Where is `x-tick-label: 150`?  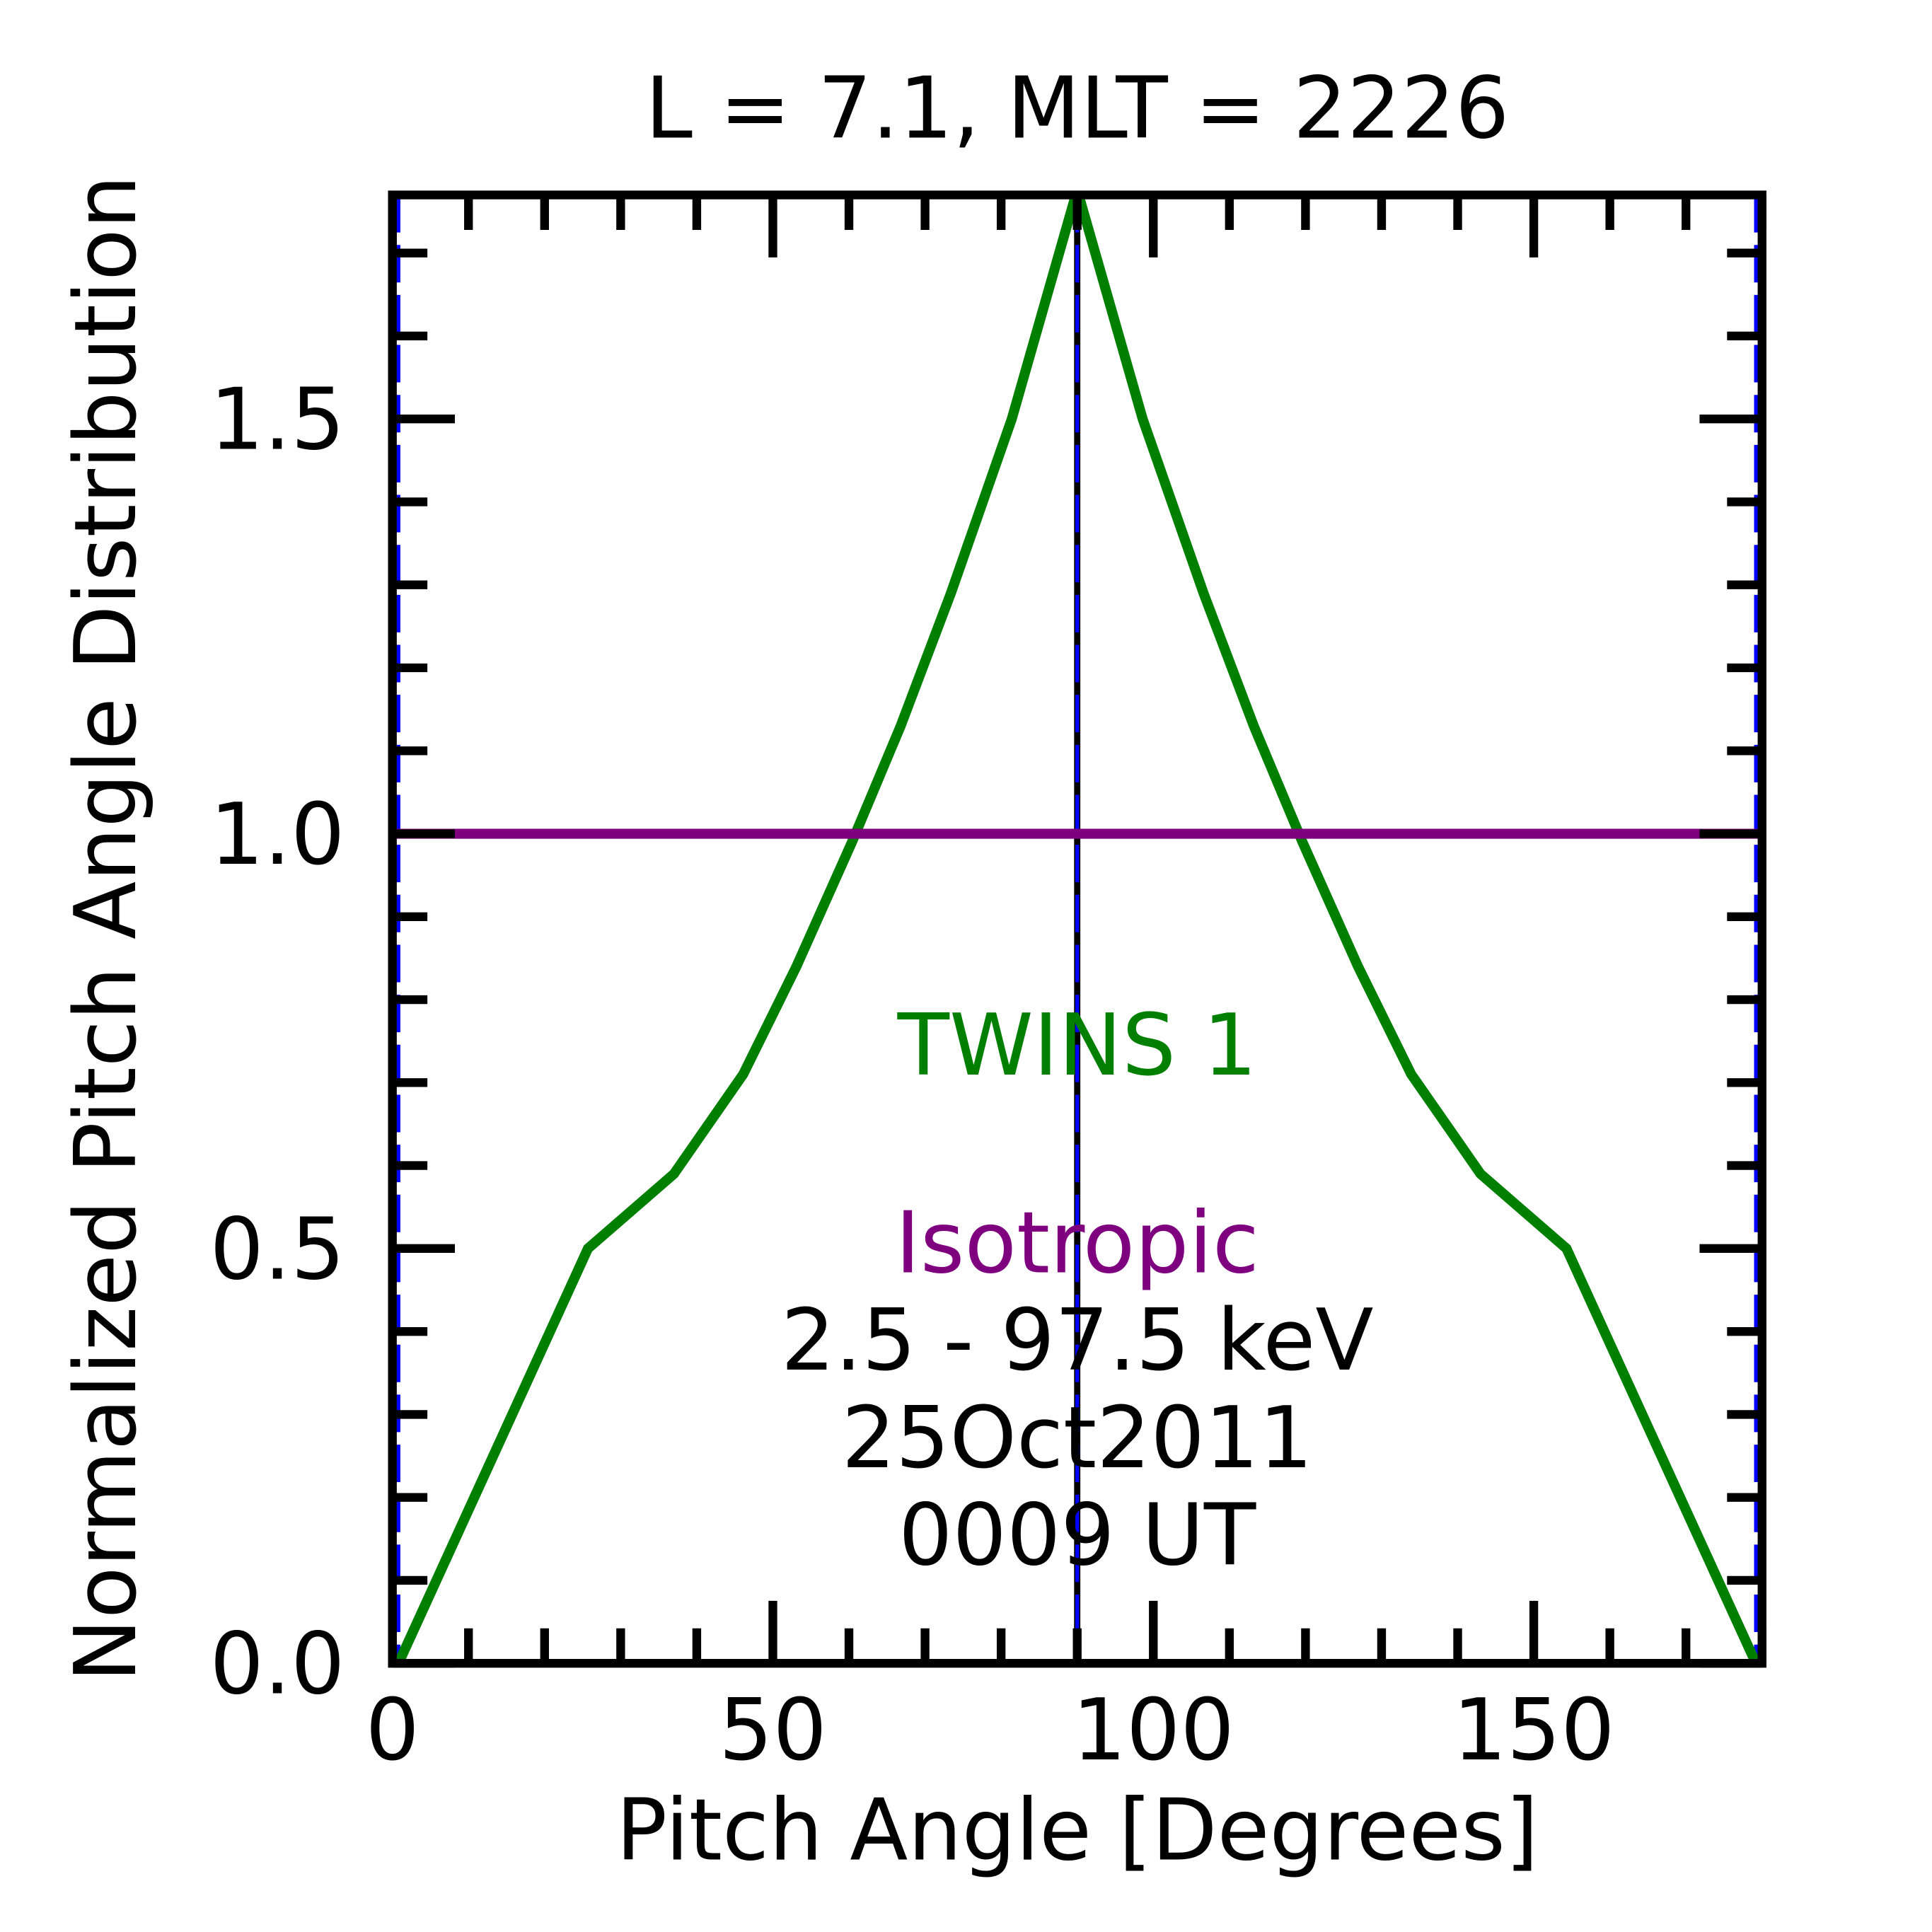
x-tick-label: 150 is located at coordinates (1533, 1731).